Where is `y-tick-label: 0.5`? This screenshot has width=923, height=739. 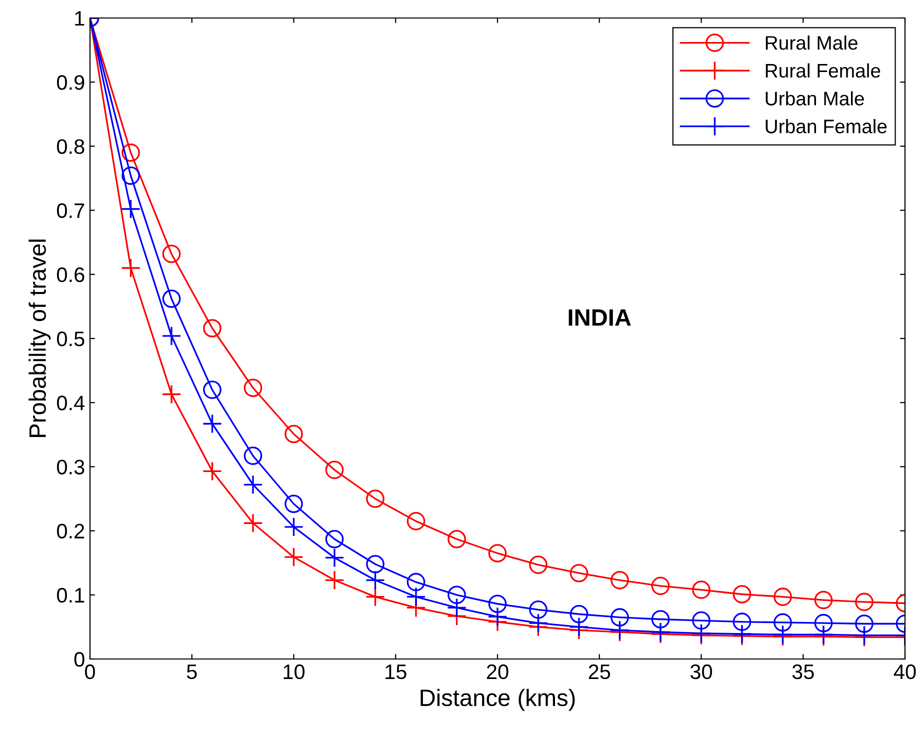 y-tick-label: 0.5 is located at coordinates (70, 339).